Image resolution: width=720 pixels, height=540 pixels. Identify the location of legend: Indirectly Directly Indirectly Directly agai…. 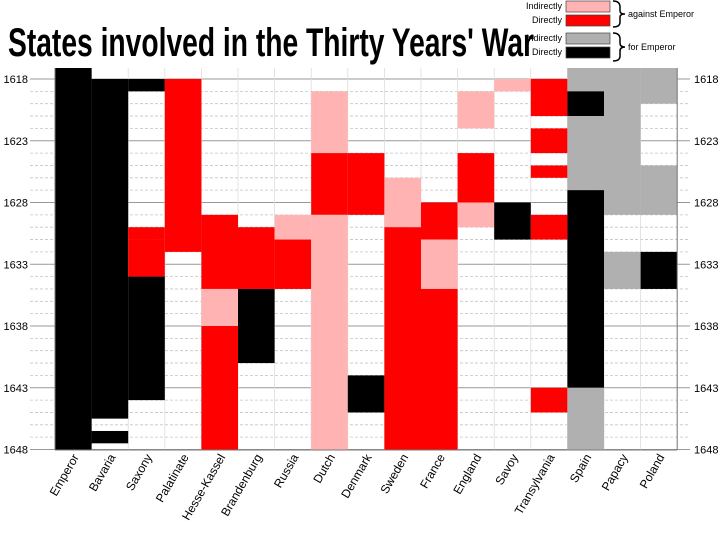
(610, 31).